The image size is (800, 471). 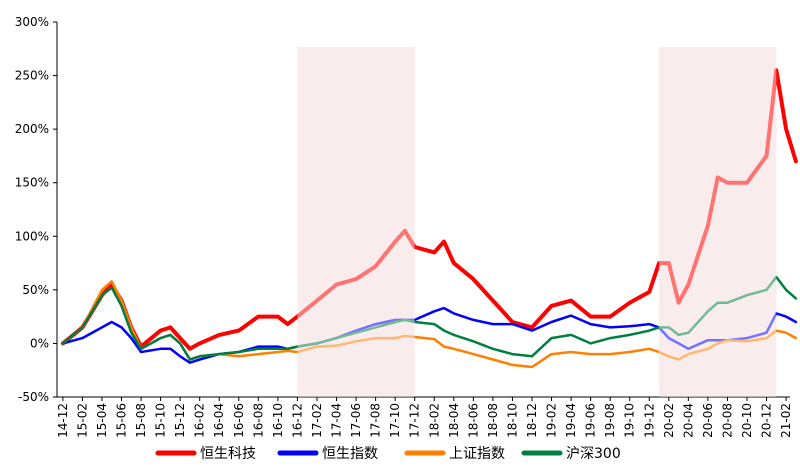 What do you see at coordinates (669, 420) in the screenshot?
I see `x-tick-label: 20-02` at bounding box center [669, 420].